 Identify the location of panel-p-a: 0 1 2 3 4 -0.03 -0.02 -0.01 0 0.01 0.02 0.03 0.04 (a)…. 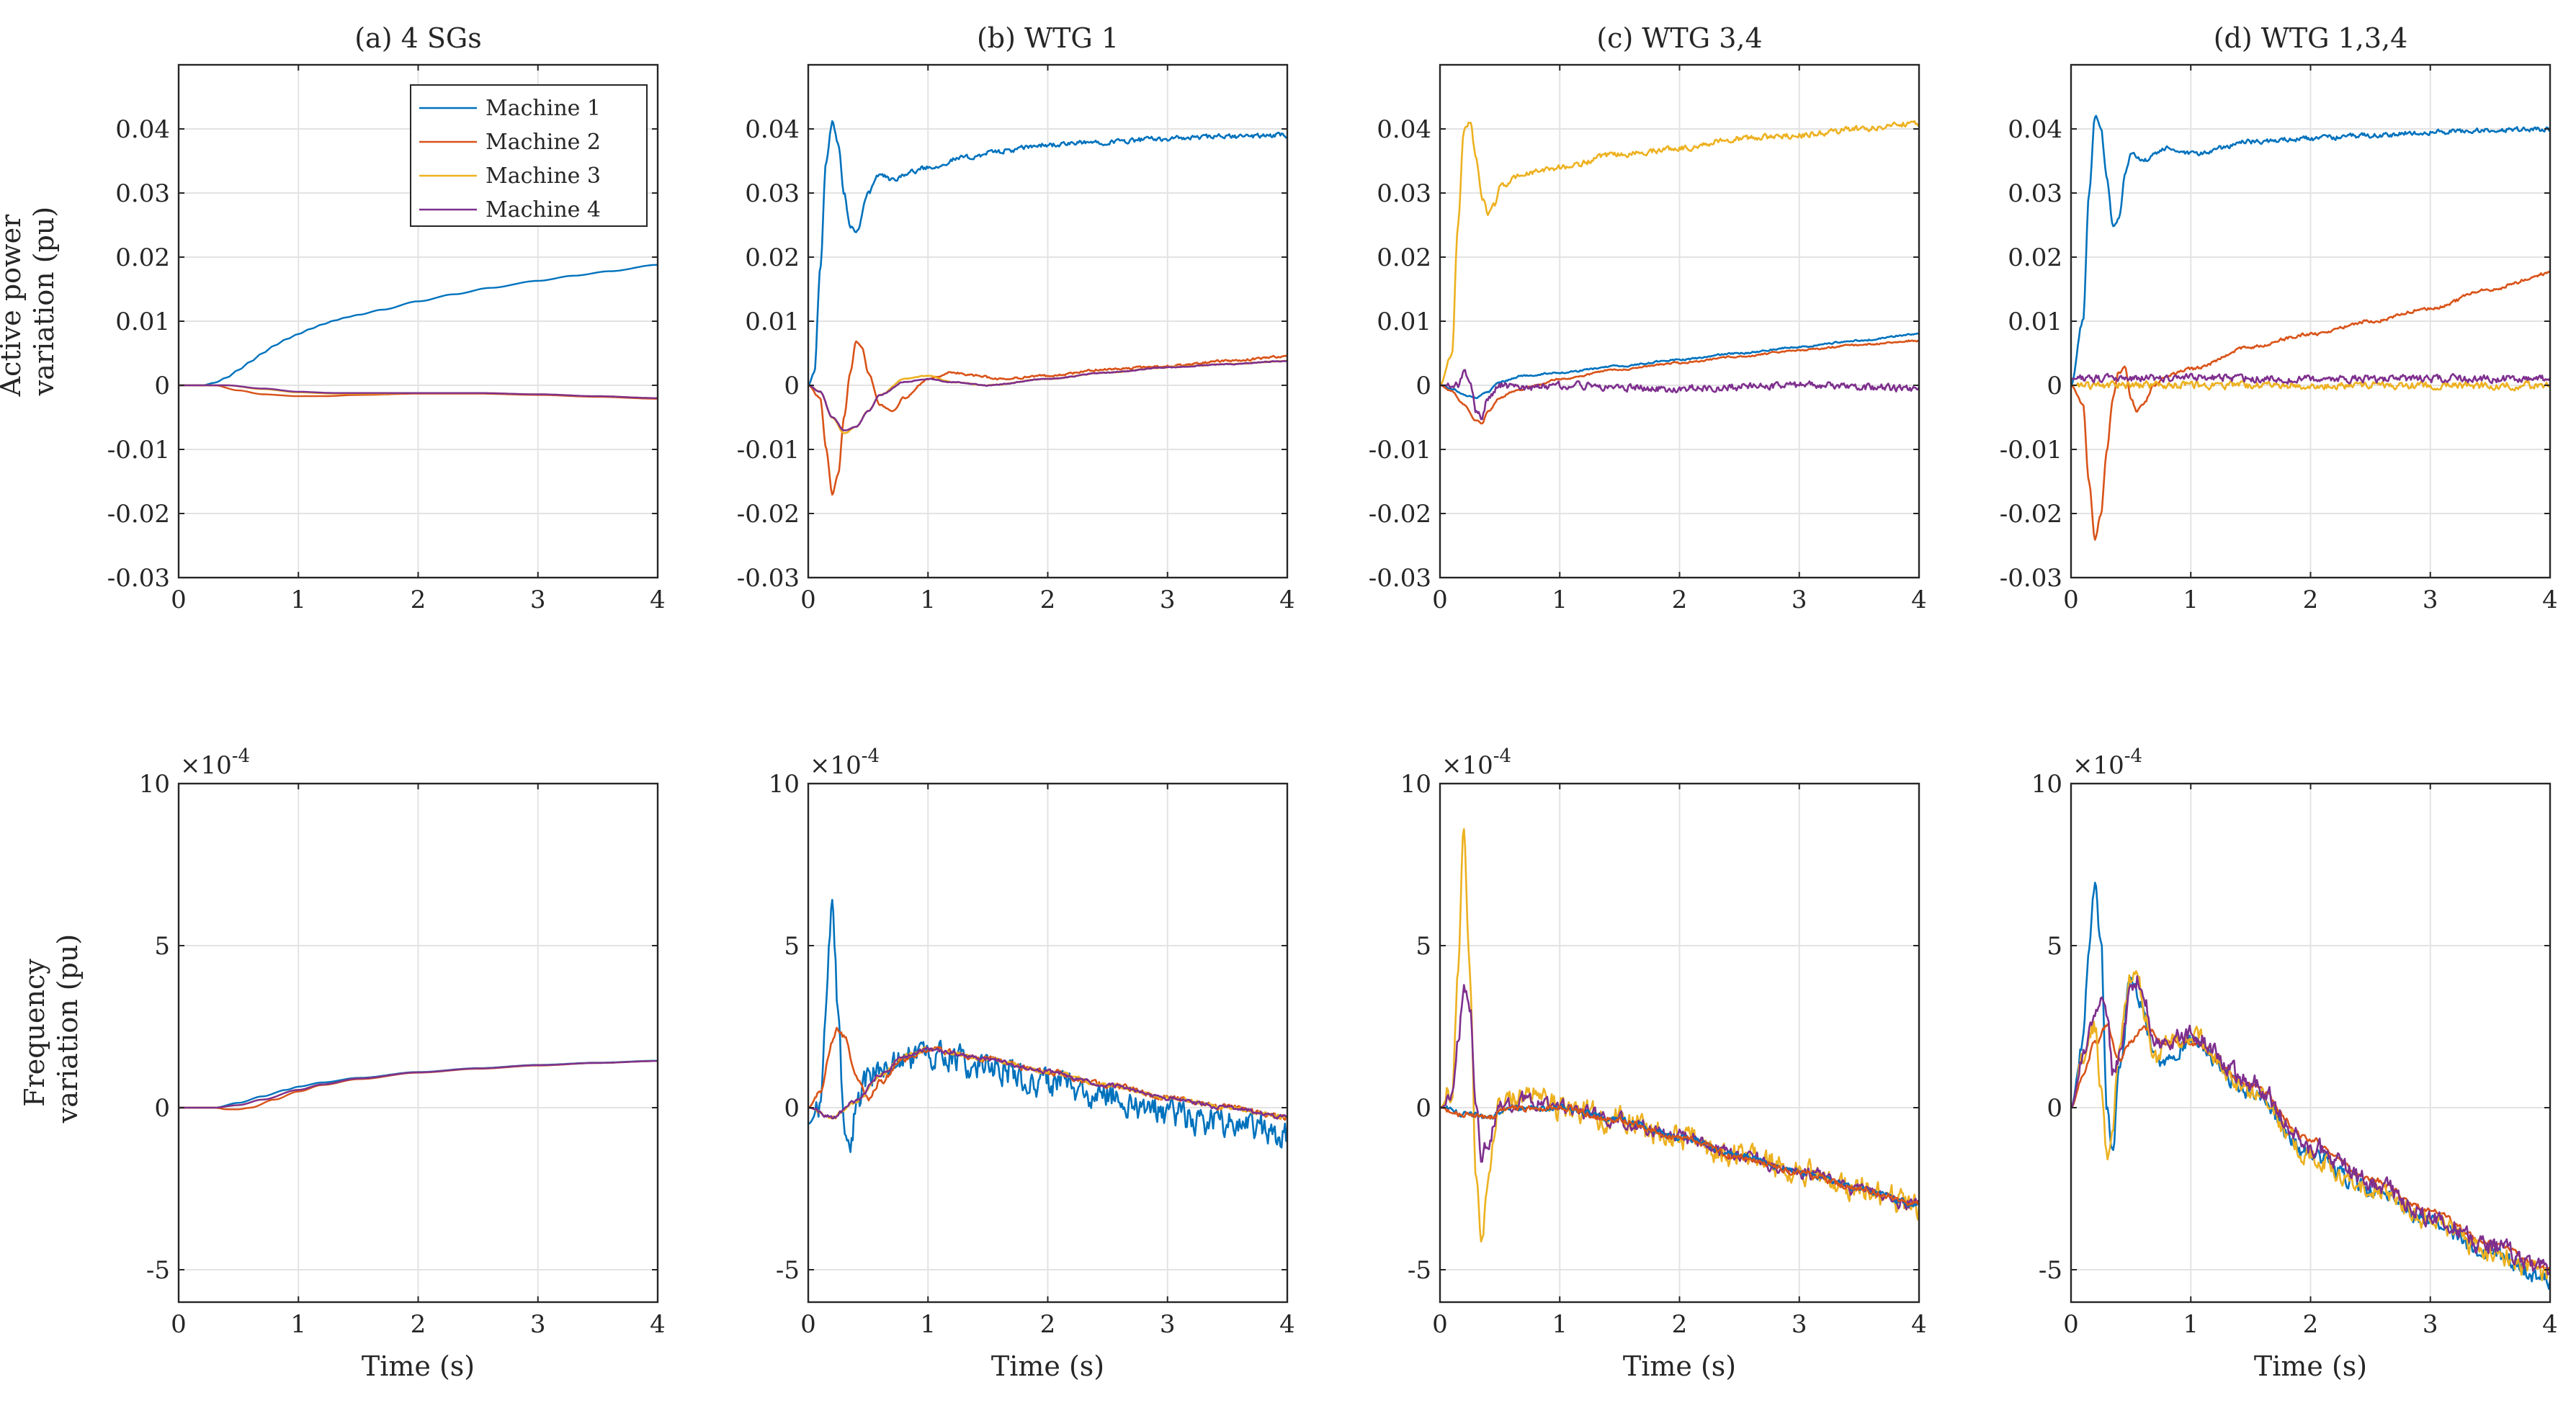
(386, 318).